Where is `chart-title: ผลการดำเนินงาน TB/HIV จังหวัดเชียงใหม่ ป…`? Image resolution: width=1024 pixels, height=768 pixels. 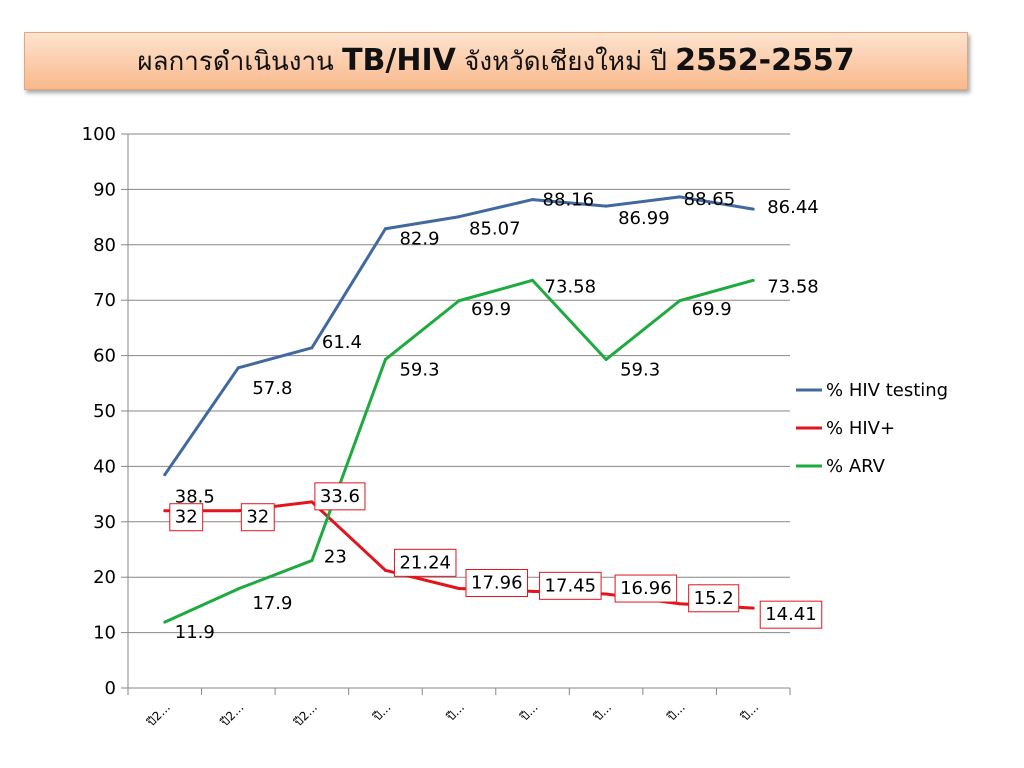
chart-title: ผลการดำเนินงาน TB/HIV จังหวัดเชียงใหม่ ป… is located at coordinates (495, 61).